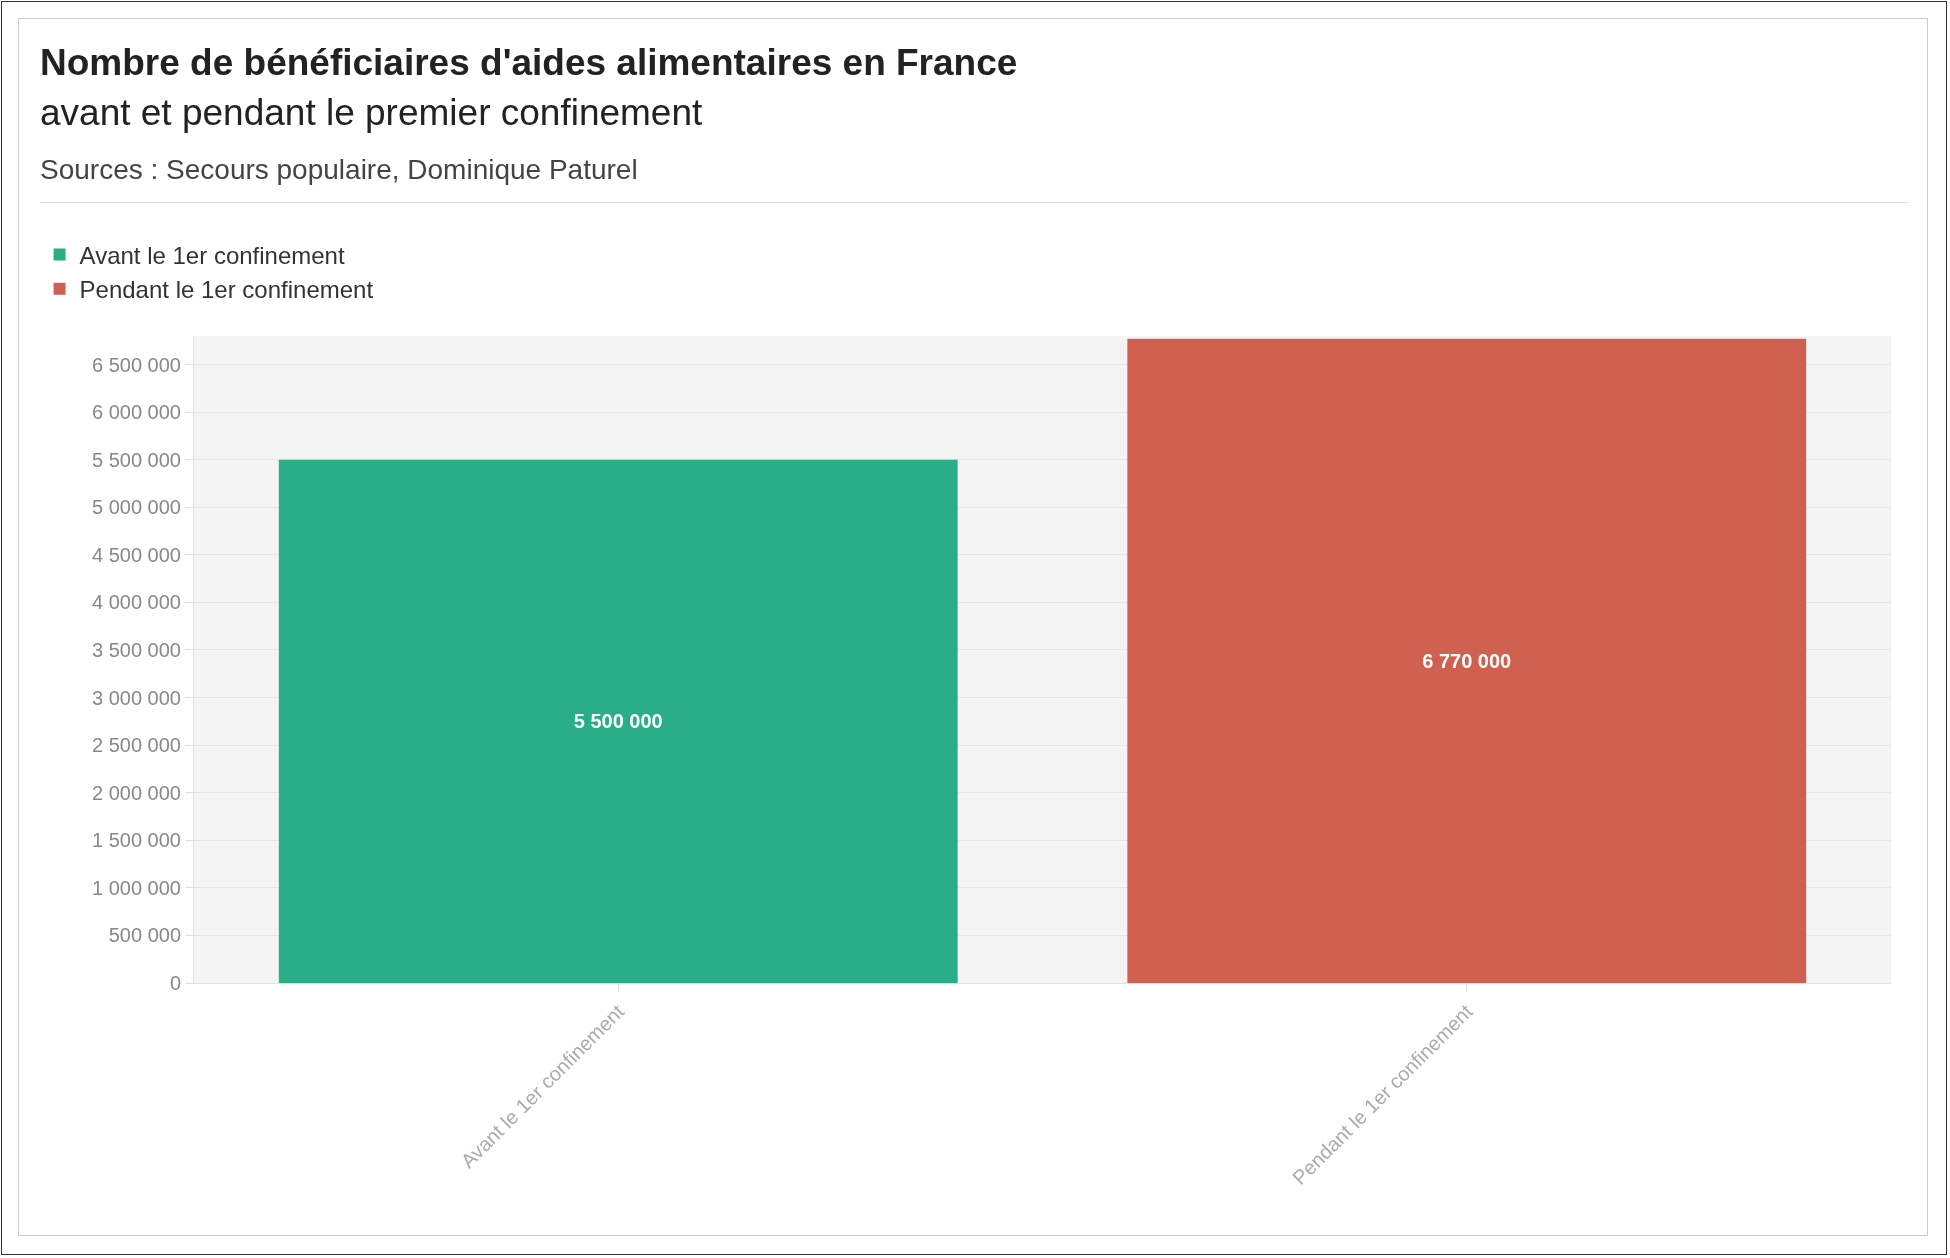 The image size is (1950, 1258). What do you see at coordinates (618, 721) in the screenshot?
I see `data-label: 5 500 000` at bounding box center [618, 721].